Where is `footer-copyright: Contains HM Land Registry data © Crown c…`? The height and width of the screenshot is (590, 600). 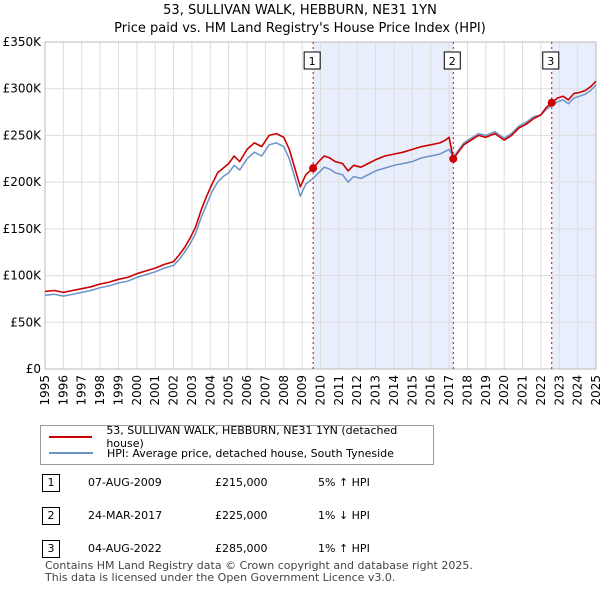 footer-copyright: Contains HM Land Registry data © Crown c… is located at coordinates (259, 565).